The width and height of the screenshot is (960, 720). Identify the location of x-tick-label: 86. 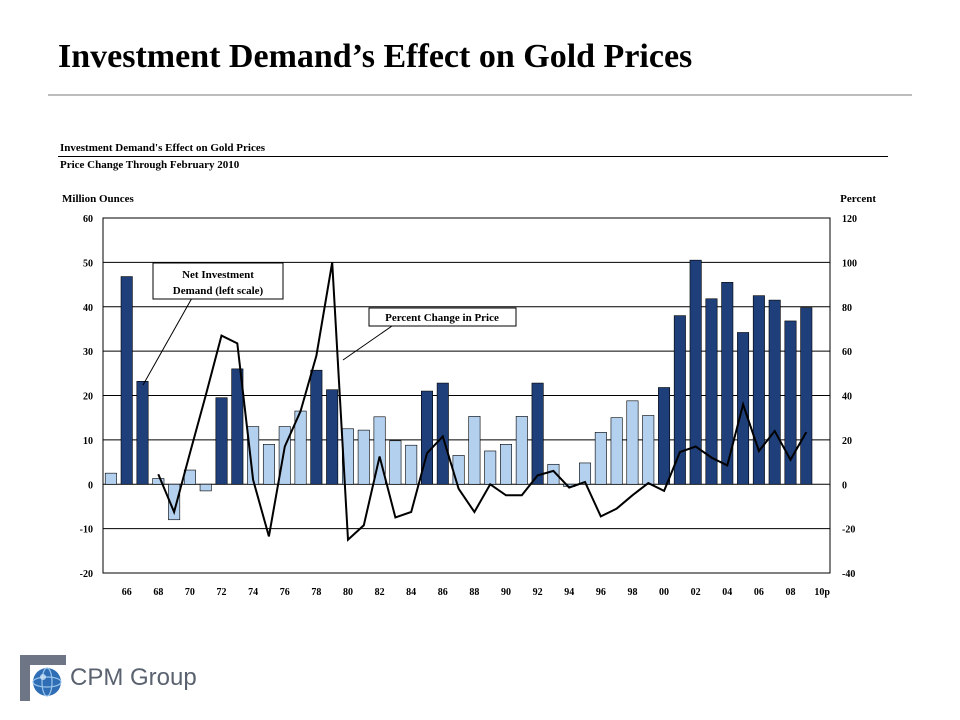
(443, 592).